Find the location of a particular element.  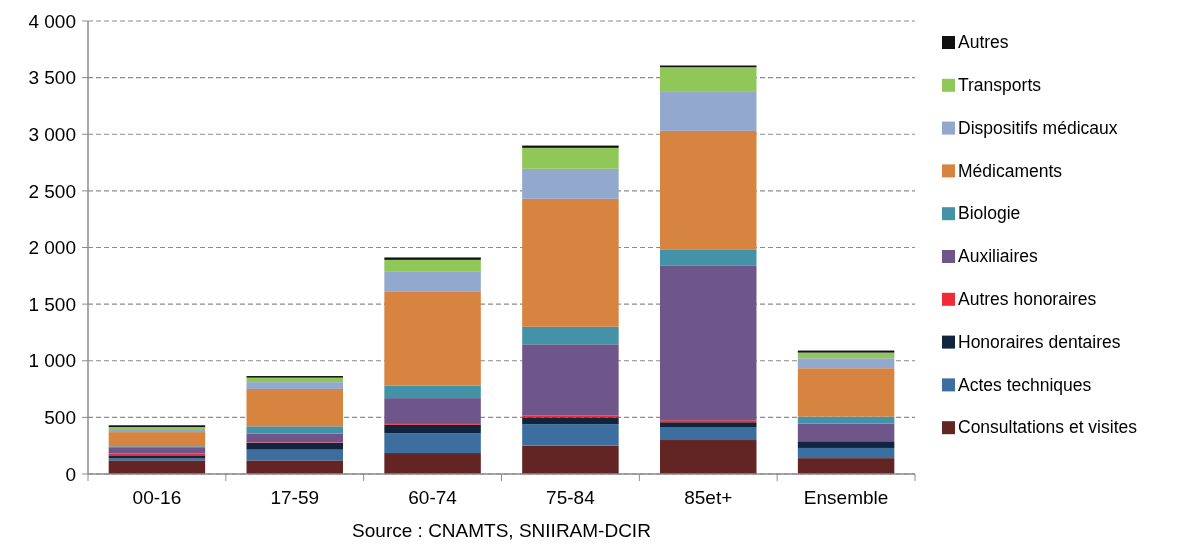

x-tick-label: 60-74 is located at coordinates (433, 497).